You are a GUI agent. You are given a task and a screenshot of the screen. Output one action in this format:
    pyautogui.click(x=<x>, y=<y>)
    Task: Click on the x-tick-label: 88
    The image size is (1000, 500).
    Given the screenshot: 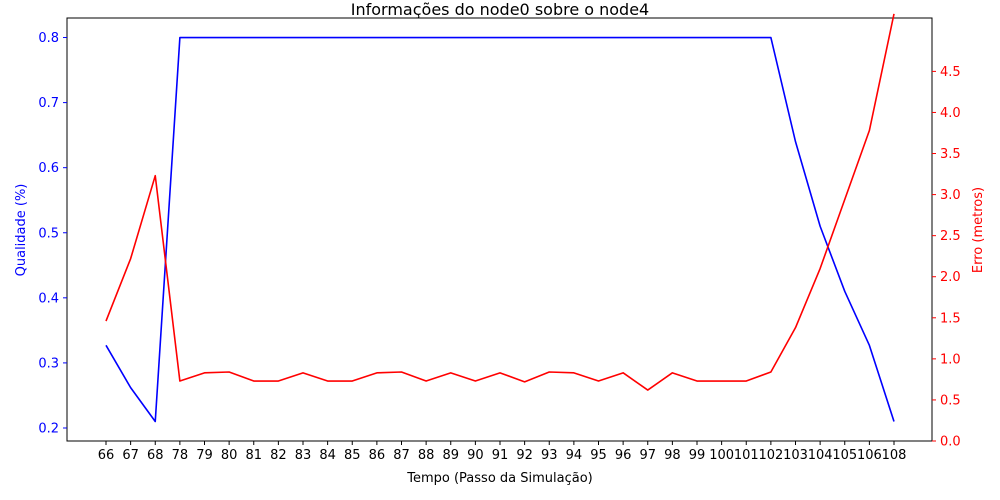 What is the action you would take?
    pyautogui.click(x=426, y=455)
    